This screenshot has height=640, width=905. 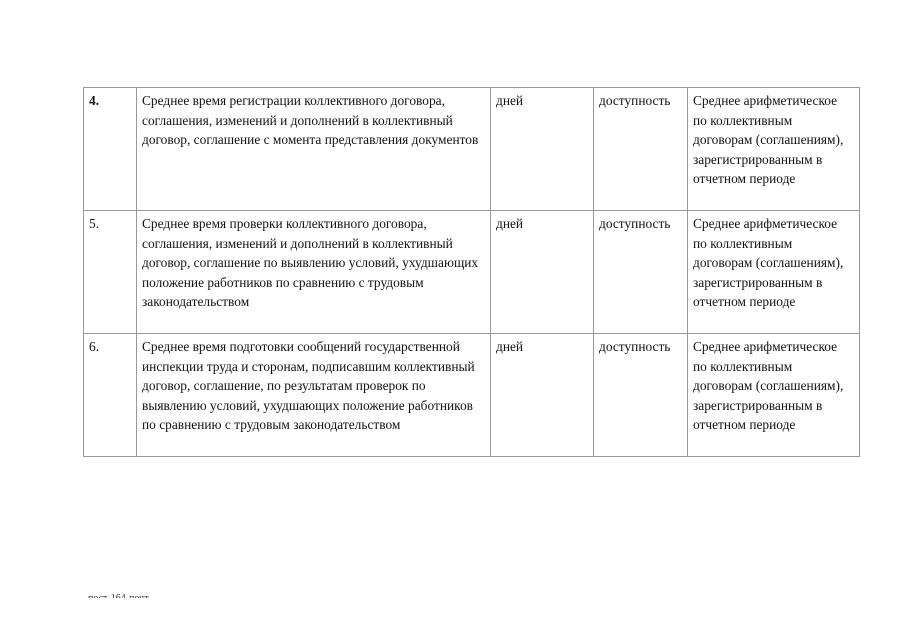 I want to click on row-number: 5., so click(x=110, y=272).